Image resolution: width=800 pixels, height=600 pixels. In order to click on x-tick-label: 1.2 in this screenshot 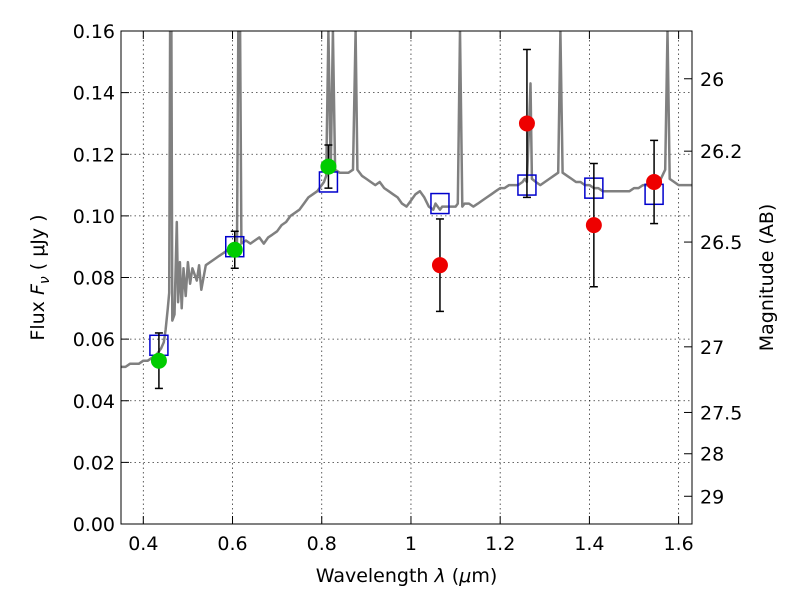, I will do `click(500, 544)`.